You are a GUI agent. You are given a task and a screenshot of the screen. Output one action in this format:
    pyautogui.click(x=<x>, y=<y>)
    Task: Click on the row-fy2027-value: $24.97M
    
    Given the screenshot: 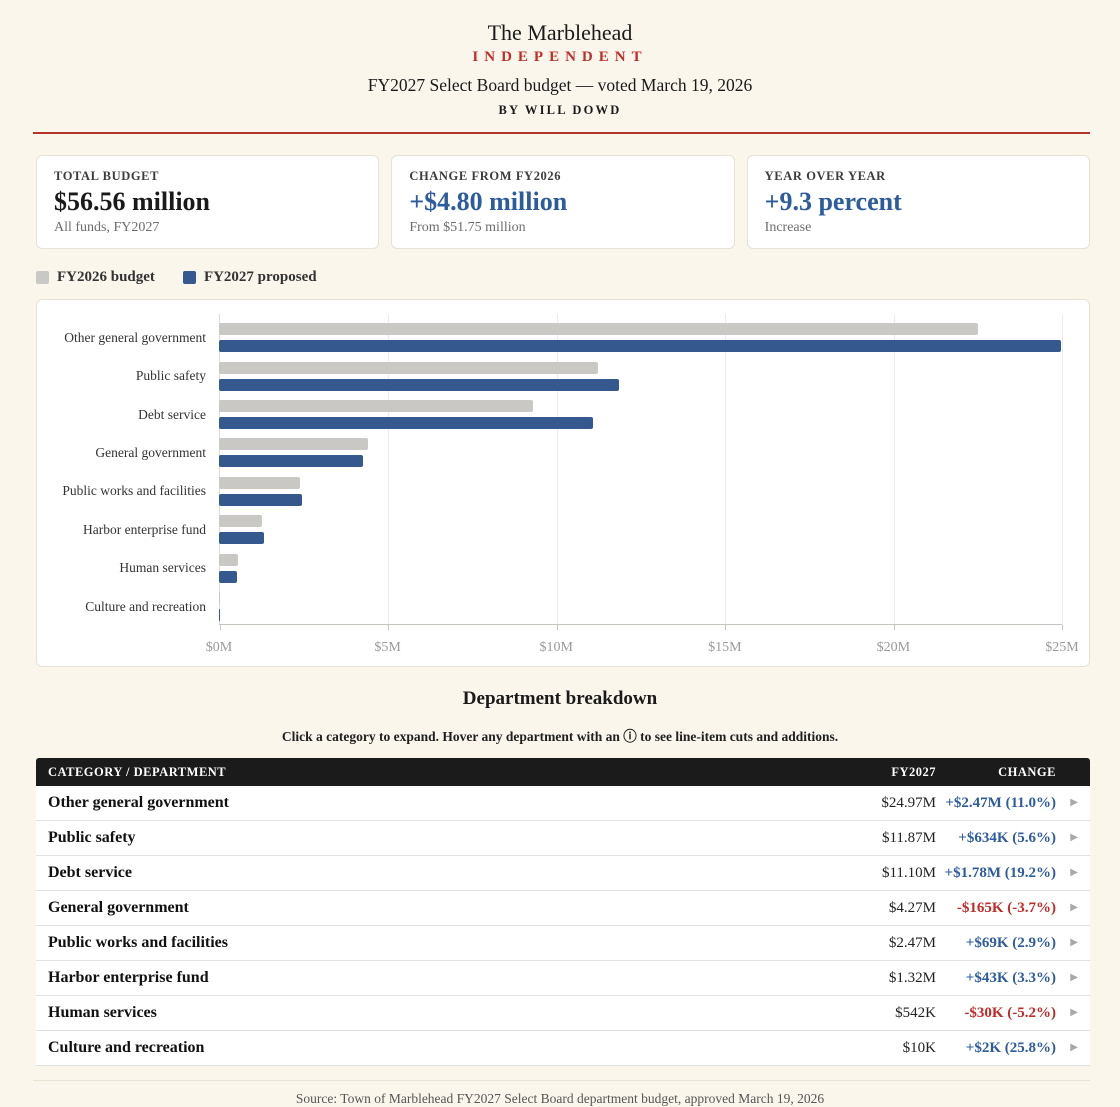 What is the action you would take?
    pyautogui.click(x=908, y=802)
    